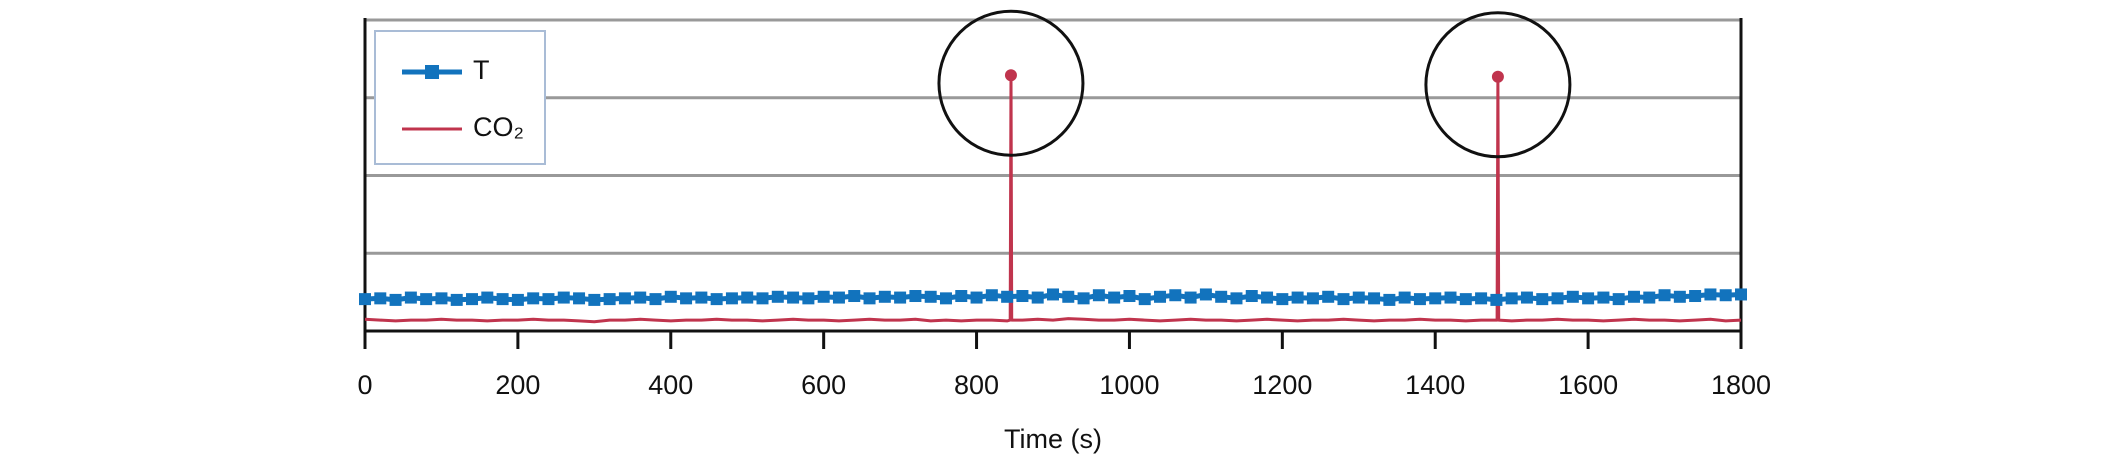  I want to click on x-tick-label: 800, so click(976, 385).